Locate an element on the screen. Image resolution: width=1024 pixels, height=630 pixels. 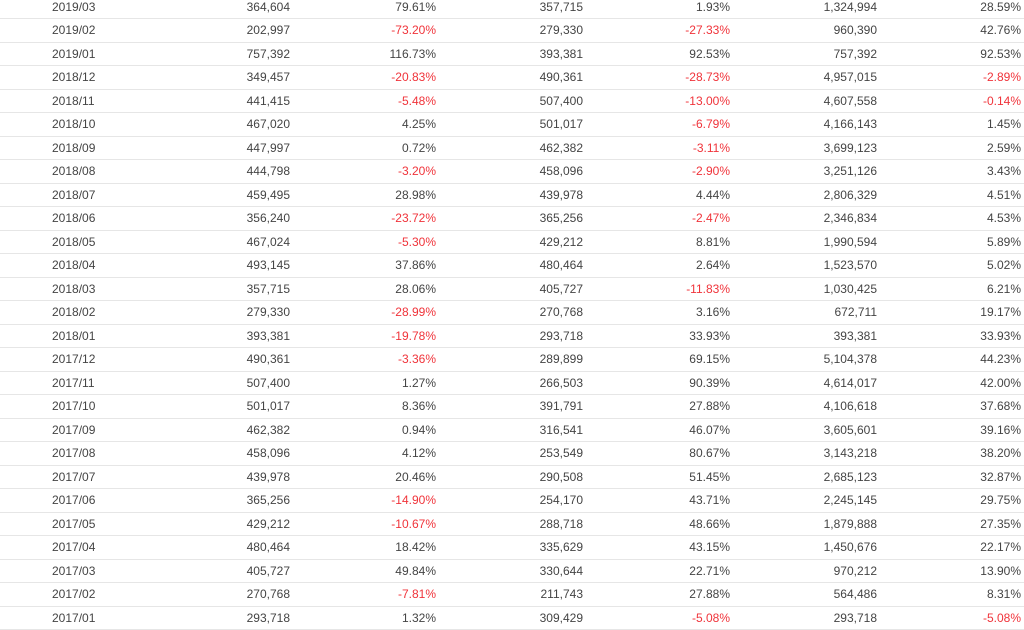
change-percent-cell: 20.46% is located at coordinates (386, 478).